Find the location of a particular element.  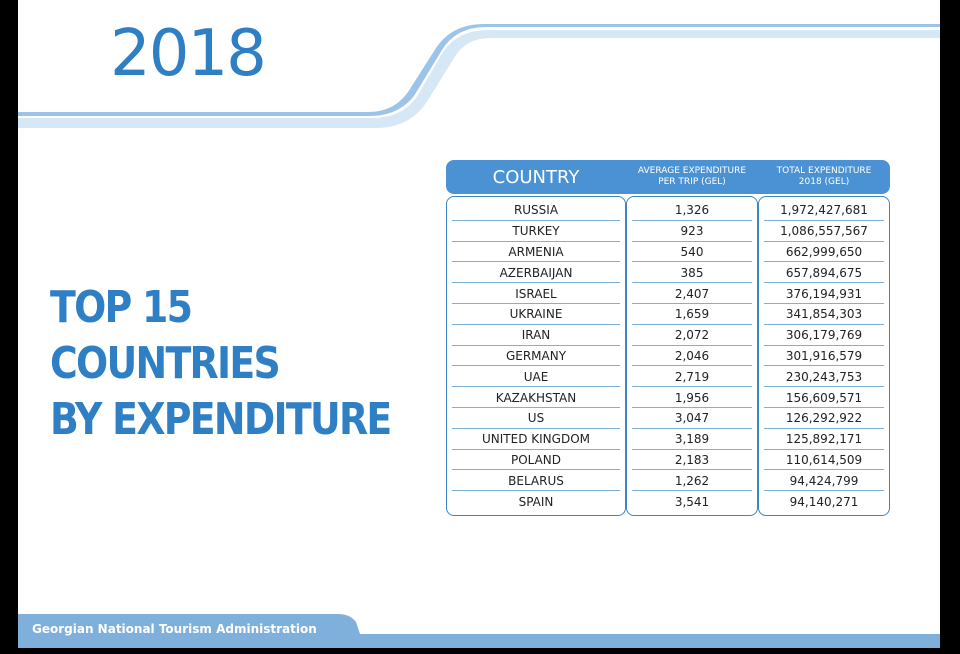

row-country: KAZAKHSTAN is located at coordinates (536, 397).